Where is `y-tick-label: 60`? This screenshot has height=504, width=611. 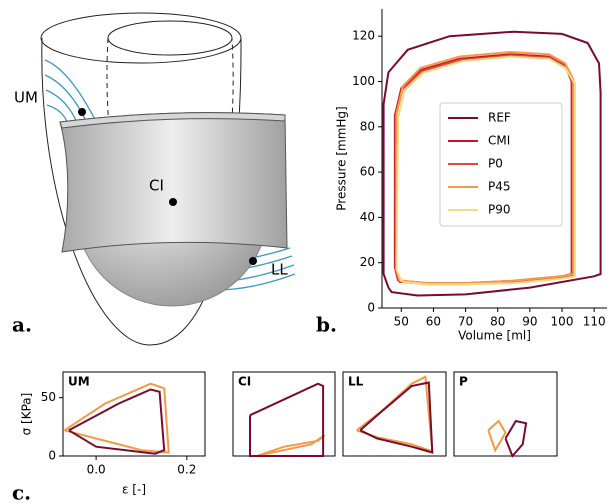 y-tick-label: 60 is located at coordinates (367, 172).